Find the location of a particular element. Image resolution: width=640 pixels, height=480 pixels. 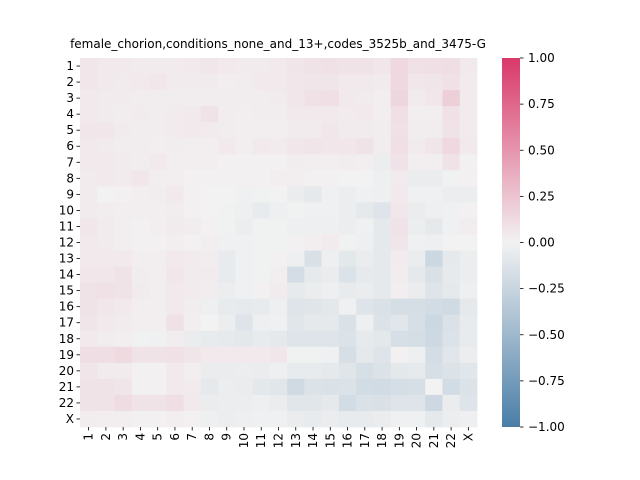

x-tick-label: 13 is located at coordinates (296, 440).